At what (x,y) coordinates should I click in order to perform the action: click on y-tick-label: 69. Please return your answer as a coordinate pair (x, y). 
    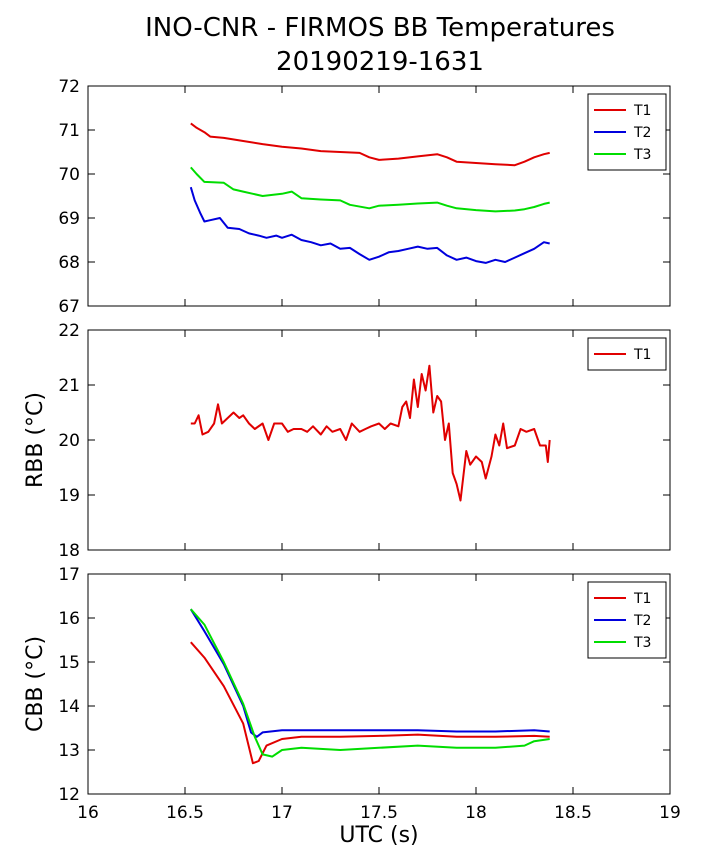
    Looking at the image, I should click on (69, 219).